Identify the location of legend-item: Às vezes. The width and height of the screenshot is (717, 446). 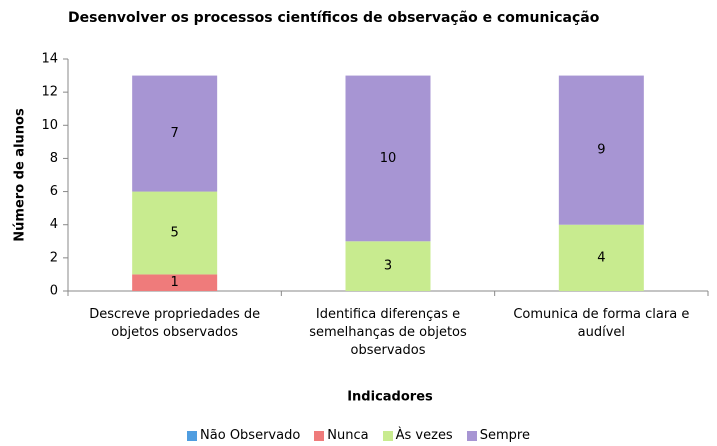
(417, 435).